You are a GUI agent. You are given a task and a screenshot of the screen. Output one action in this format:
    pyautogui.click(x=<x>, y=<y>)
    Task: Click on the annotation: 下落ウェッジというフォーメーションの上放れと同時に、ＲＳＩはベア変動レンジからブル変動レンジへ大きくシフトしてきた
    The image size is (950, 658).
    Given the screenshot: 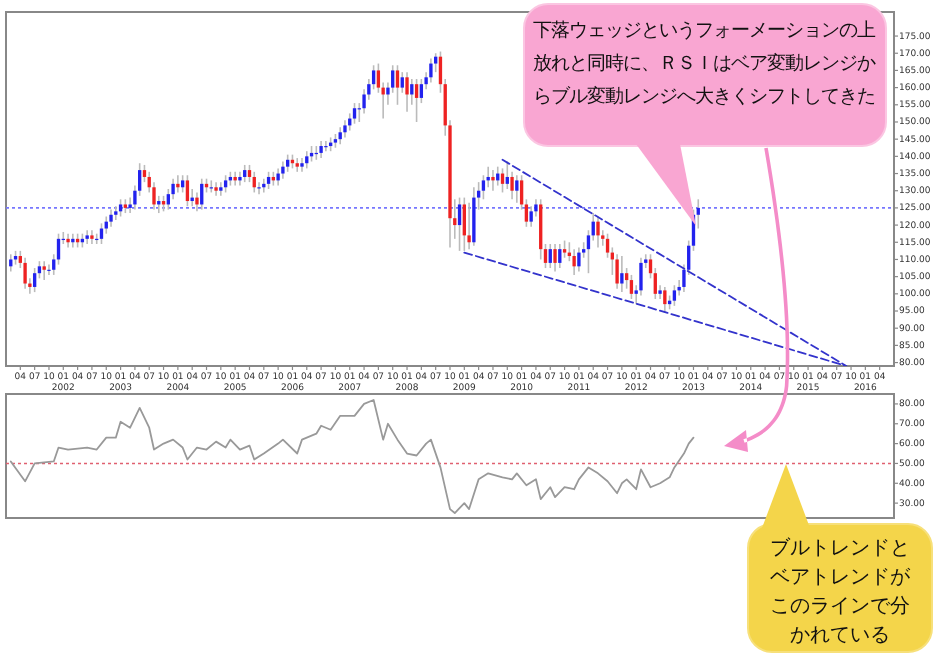 What is the action you would take?
    pyautogui.click(x=704, y=63)
    